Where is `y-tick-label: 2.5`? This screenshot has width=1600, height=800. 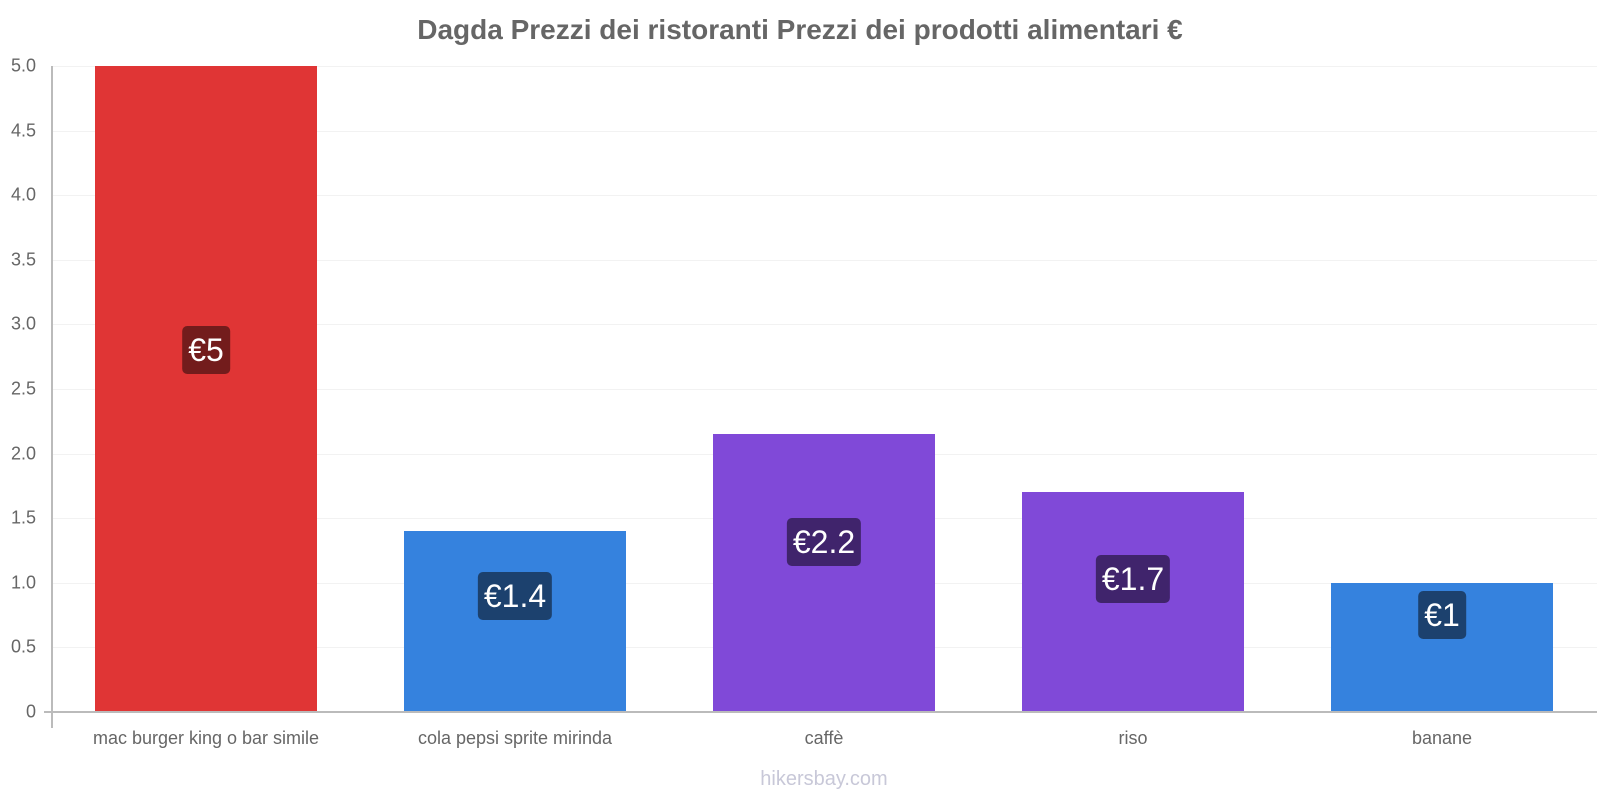 y-tick-label: 2.5 is located at coordinates (23, 388).